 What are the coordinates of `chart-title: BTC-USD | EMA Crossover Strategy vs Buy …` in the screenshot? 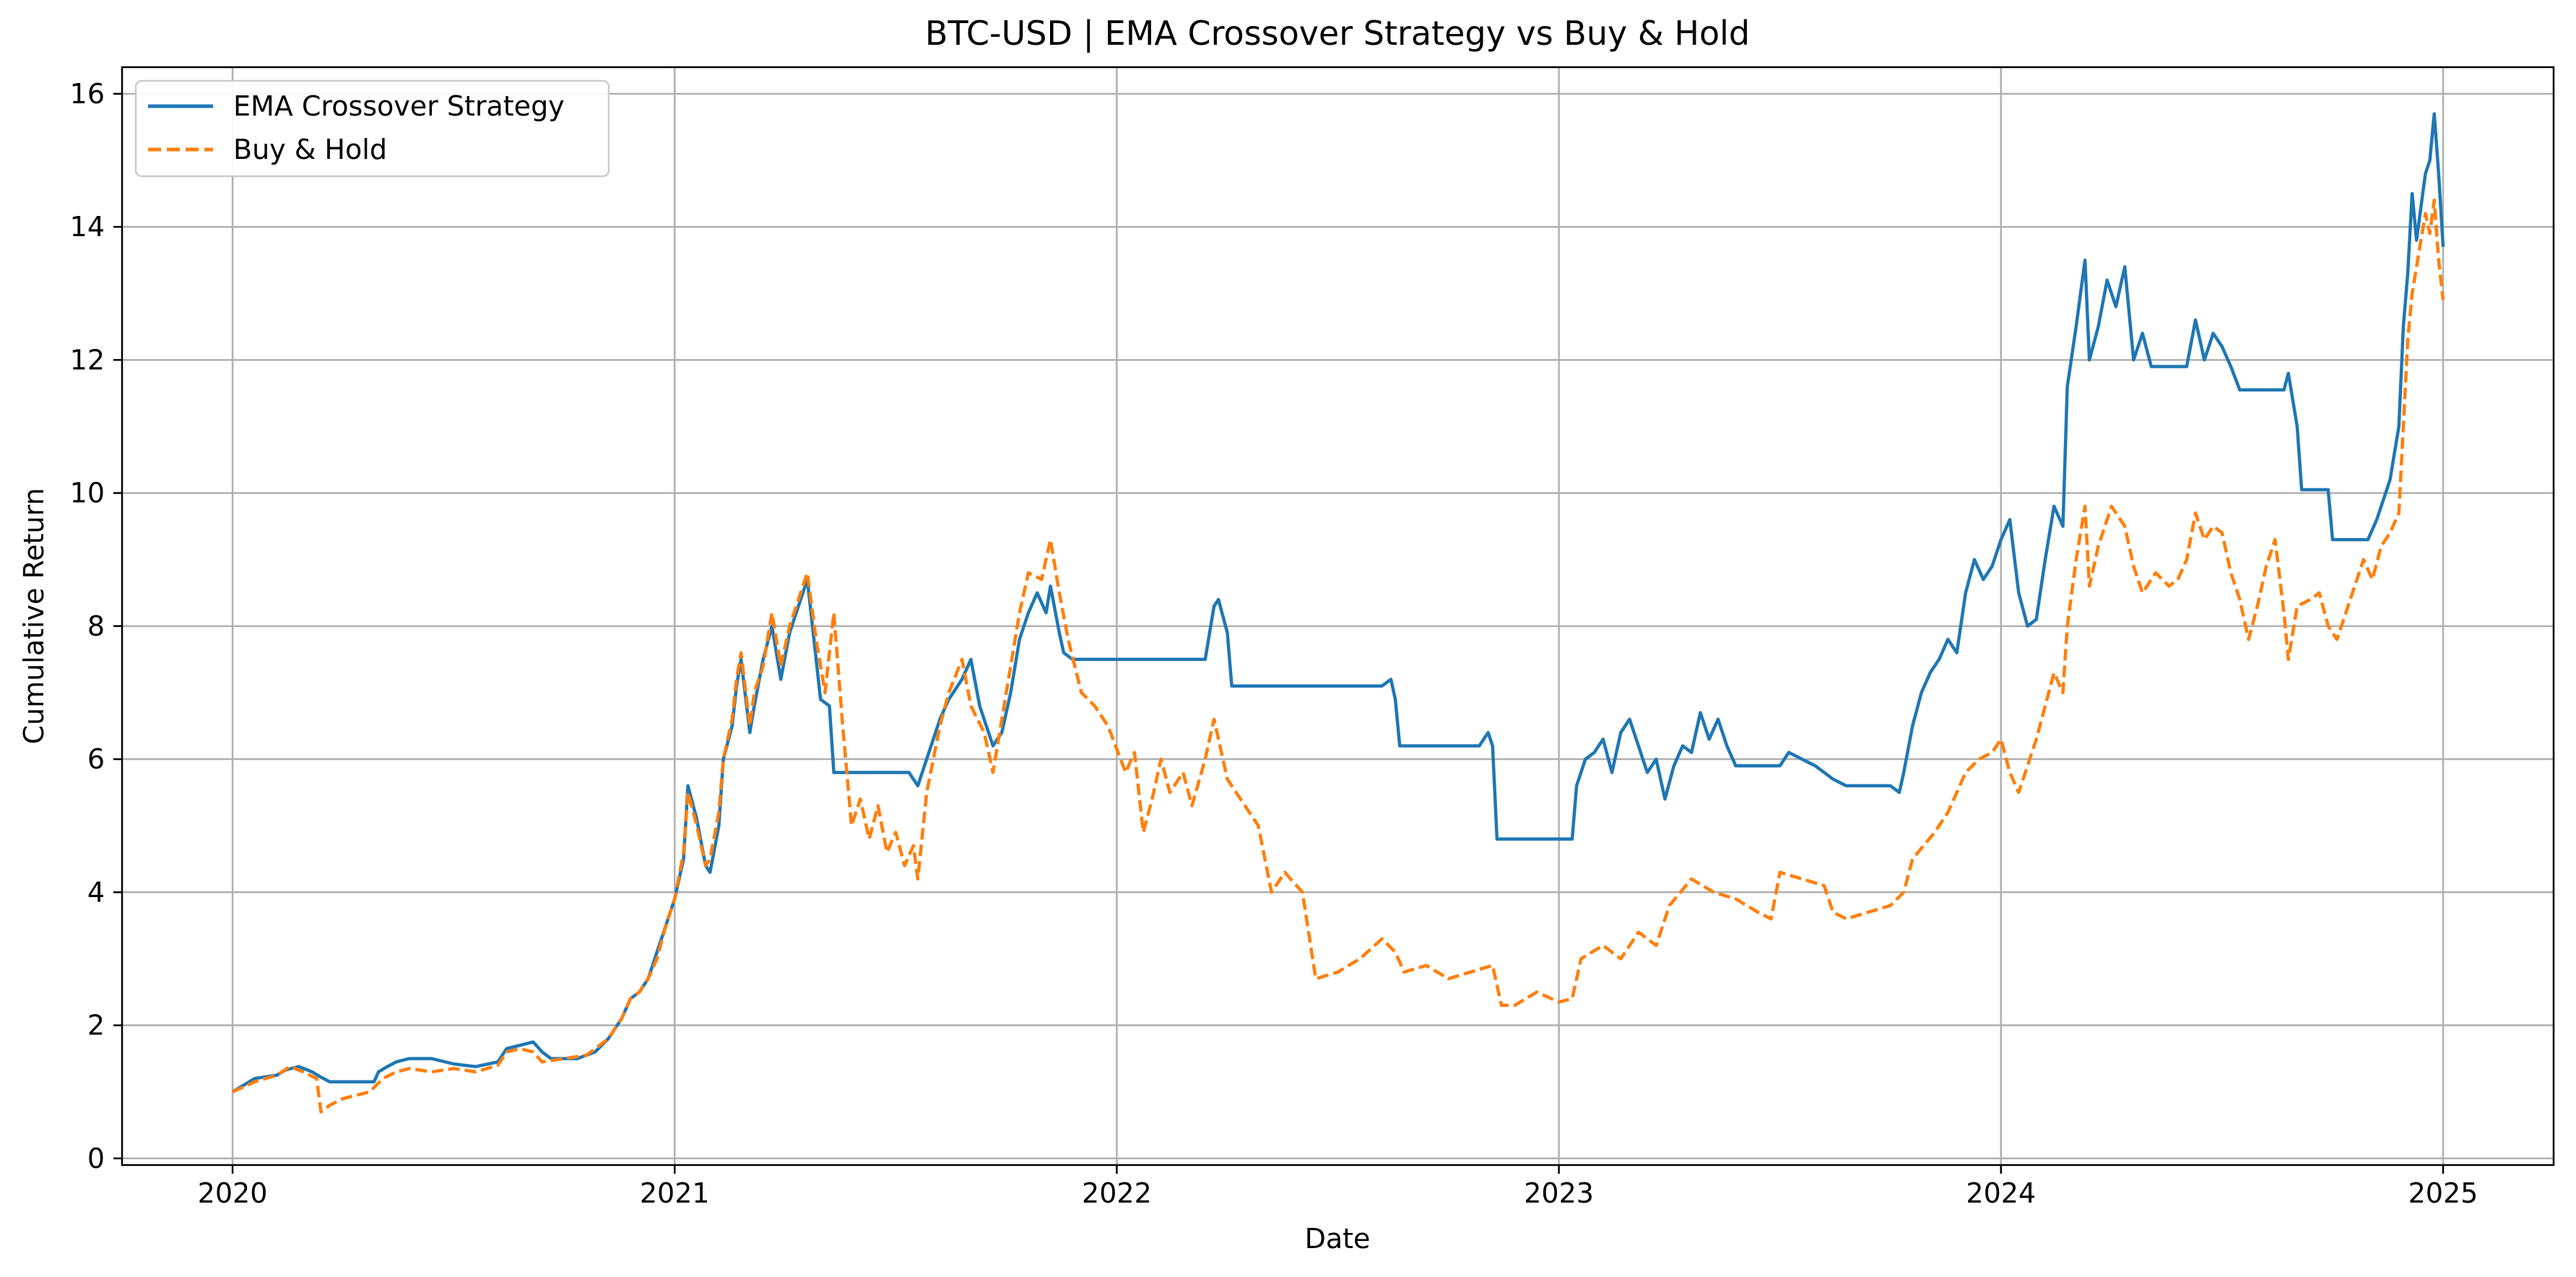 It's located at (1337, 33).